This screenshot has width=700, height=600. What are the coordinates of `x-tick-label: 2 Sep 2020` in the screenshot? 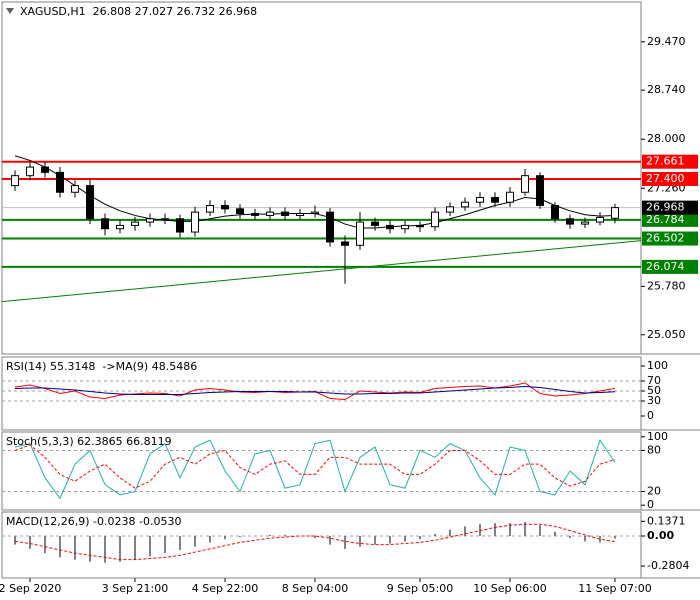 It's located at (30, 588).